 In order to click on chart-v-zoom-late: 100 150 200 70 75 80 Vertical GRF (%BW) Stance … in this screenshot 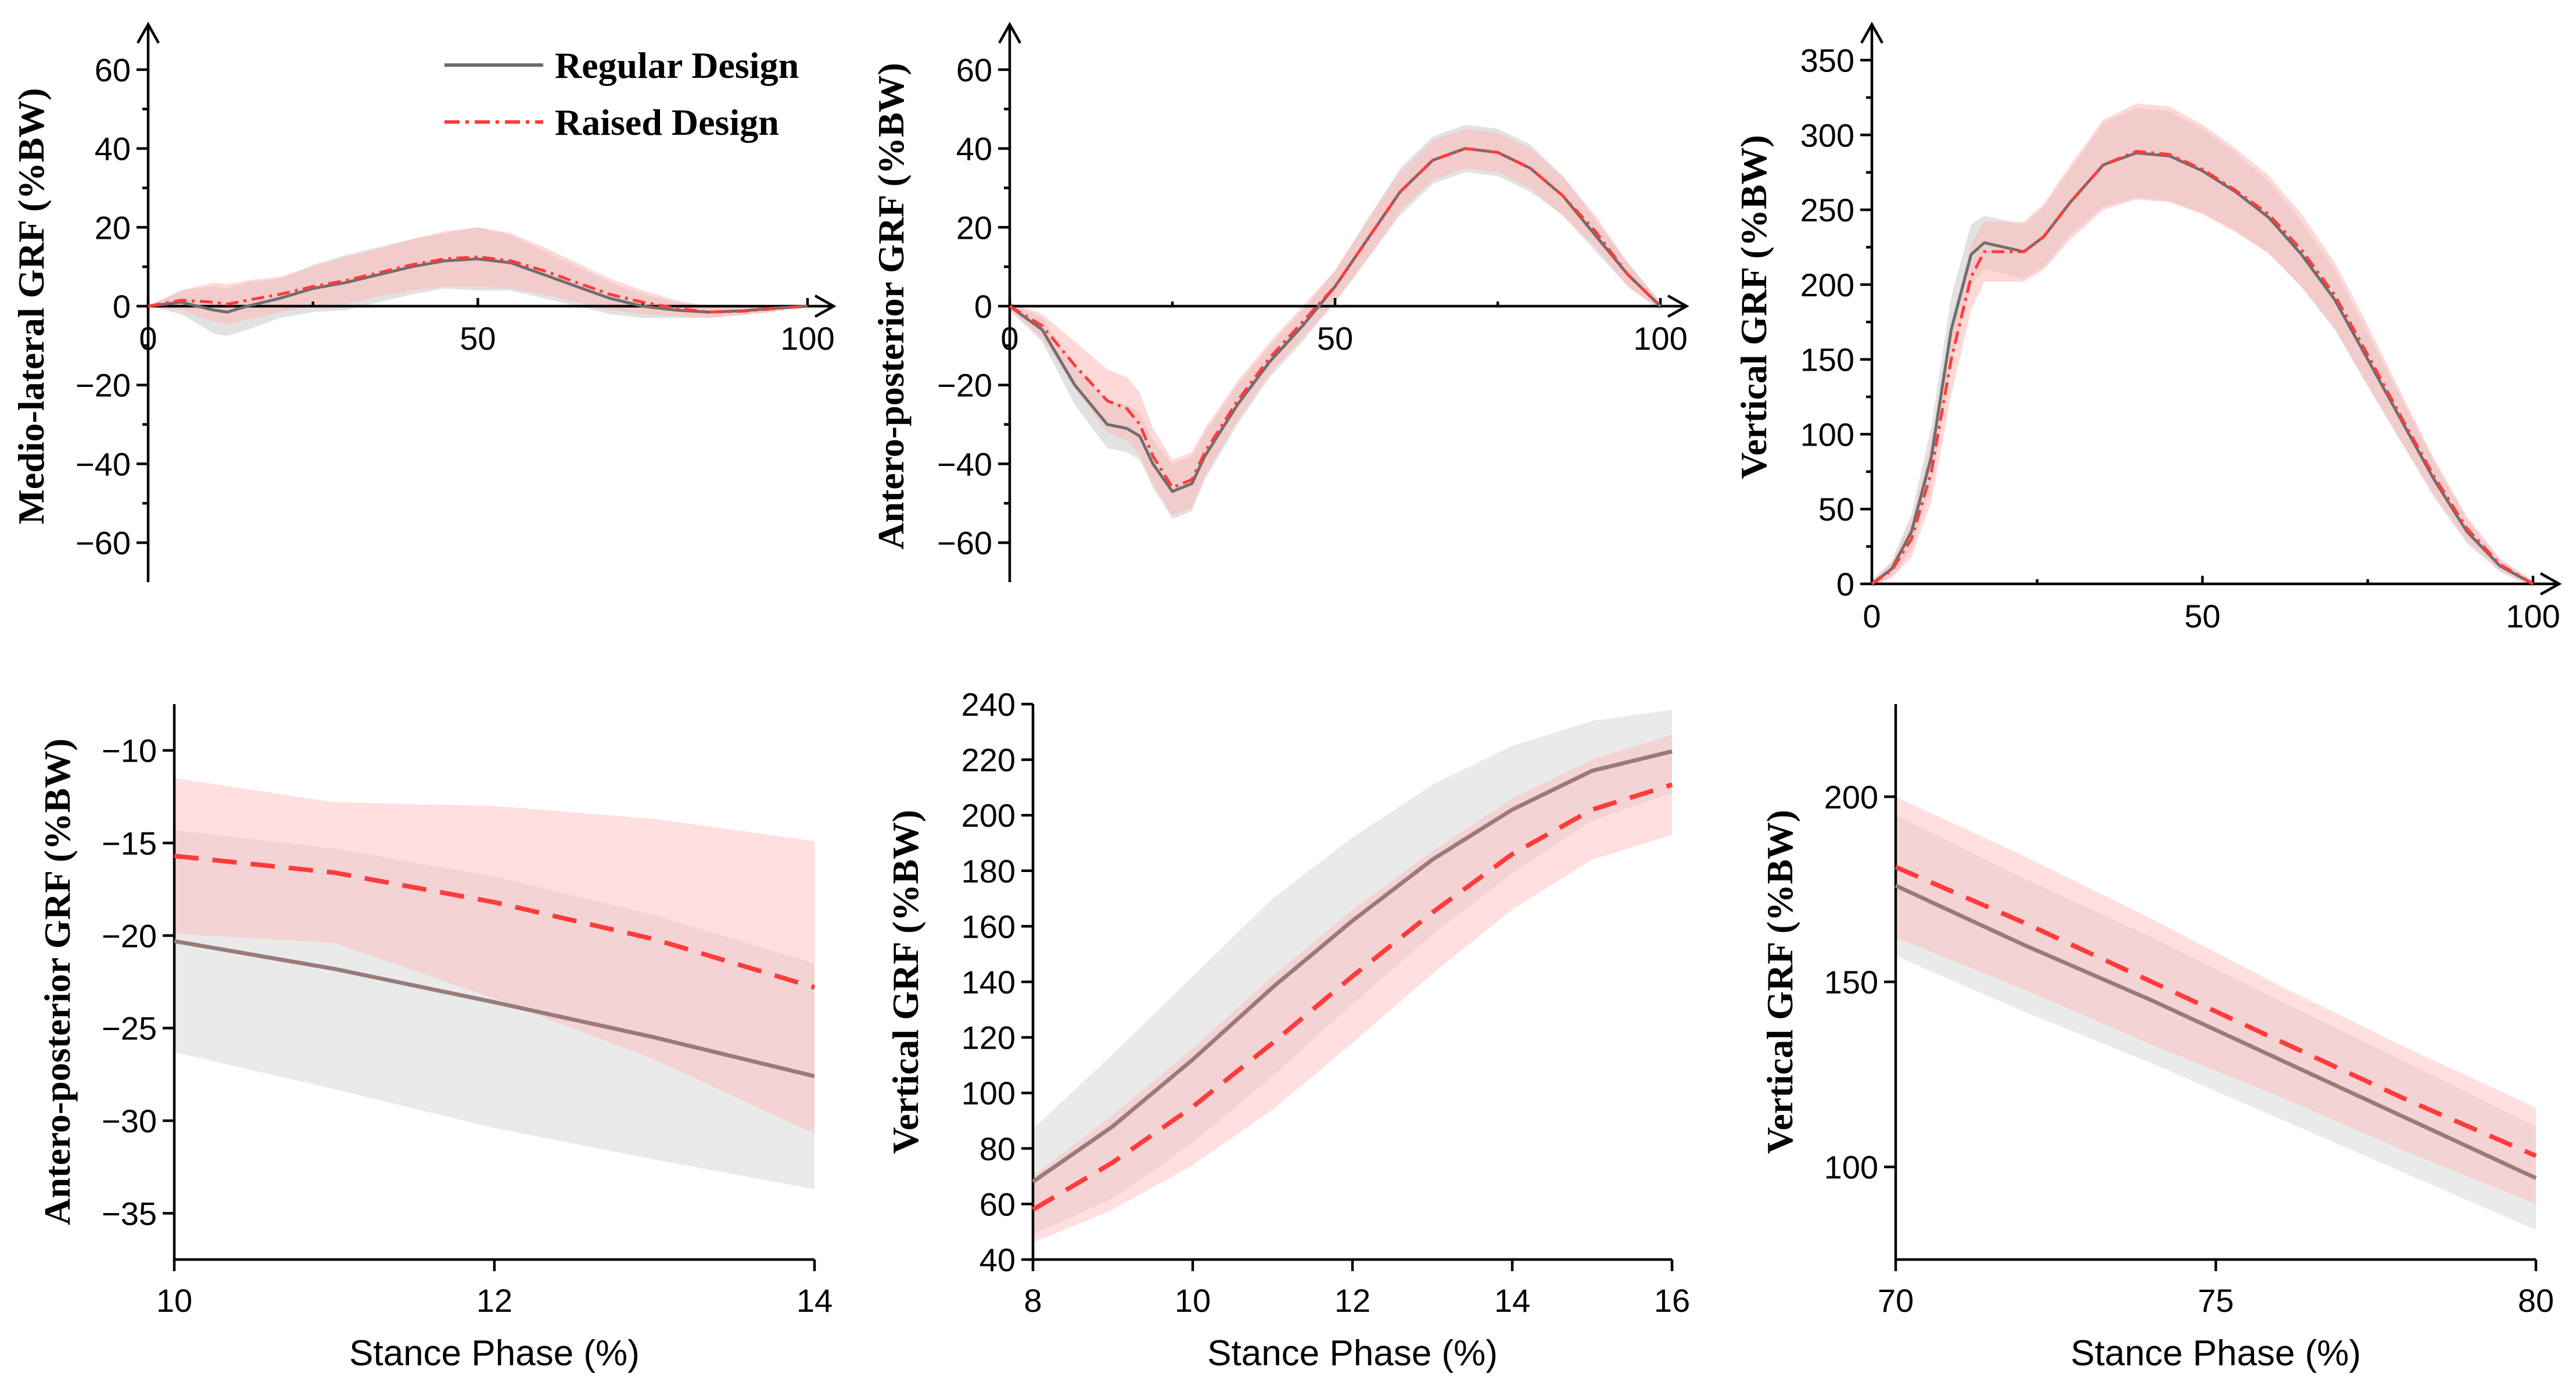, I will do `click(2156, 1038)`.